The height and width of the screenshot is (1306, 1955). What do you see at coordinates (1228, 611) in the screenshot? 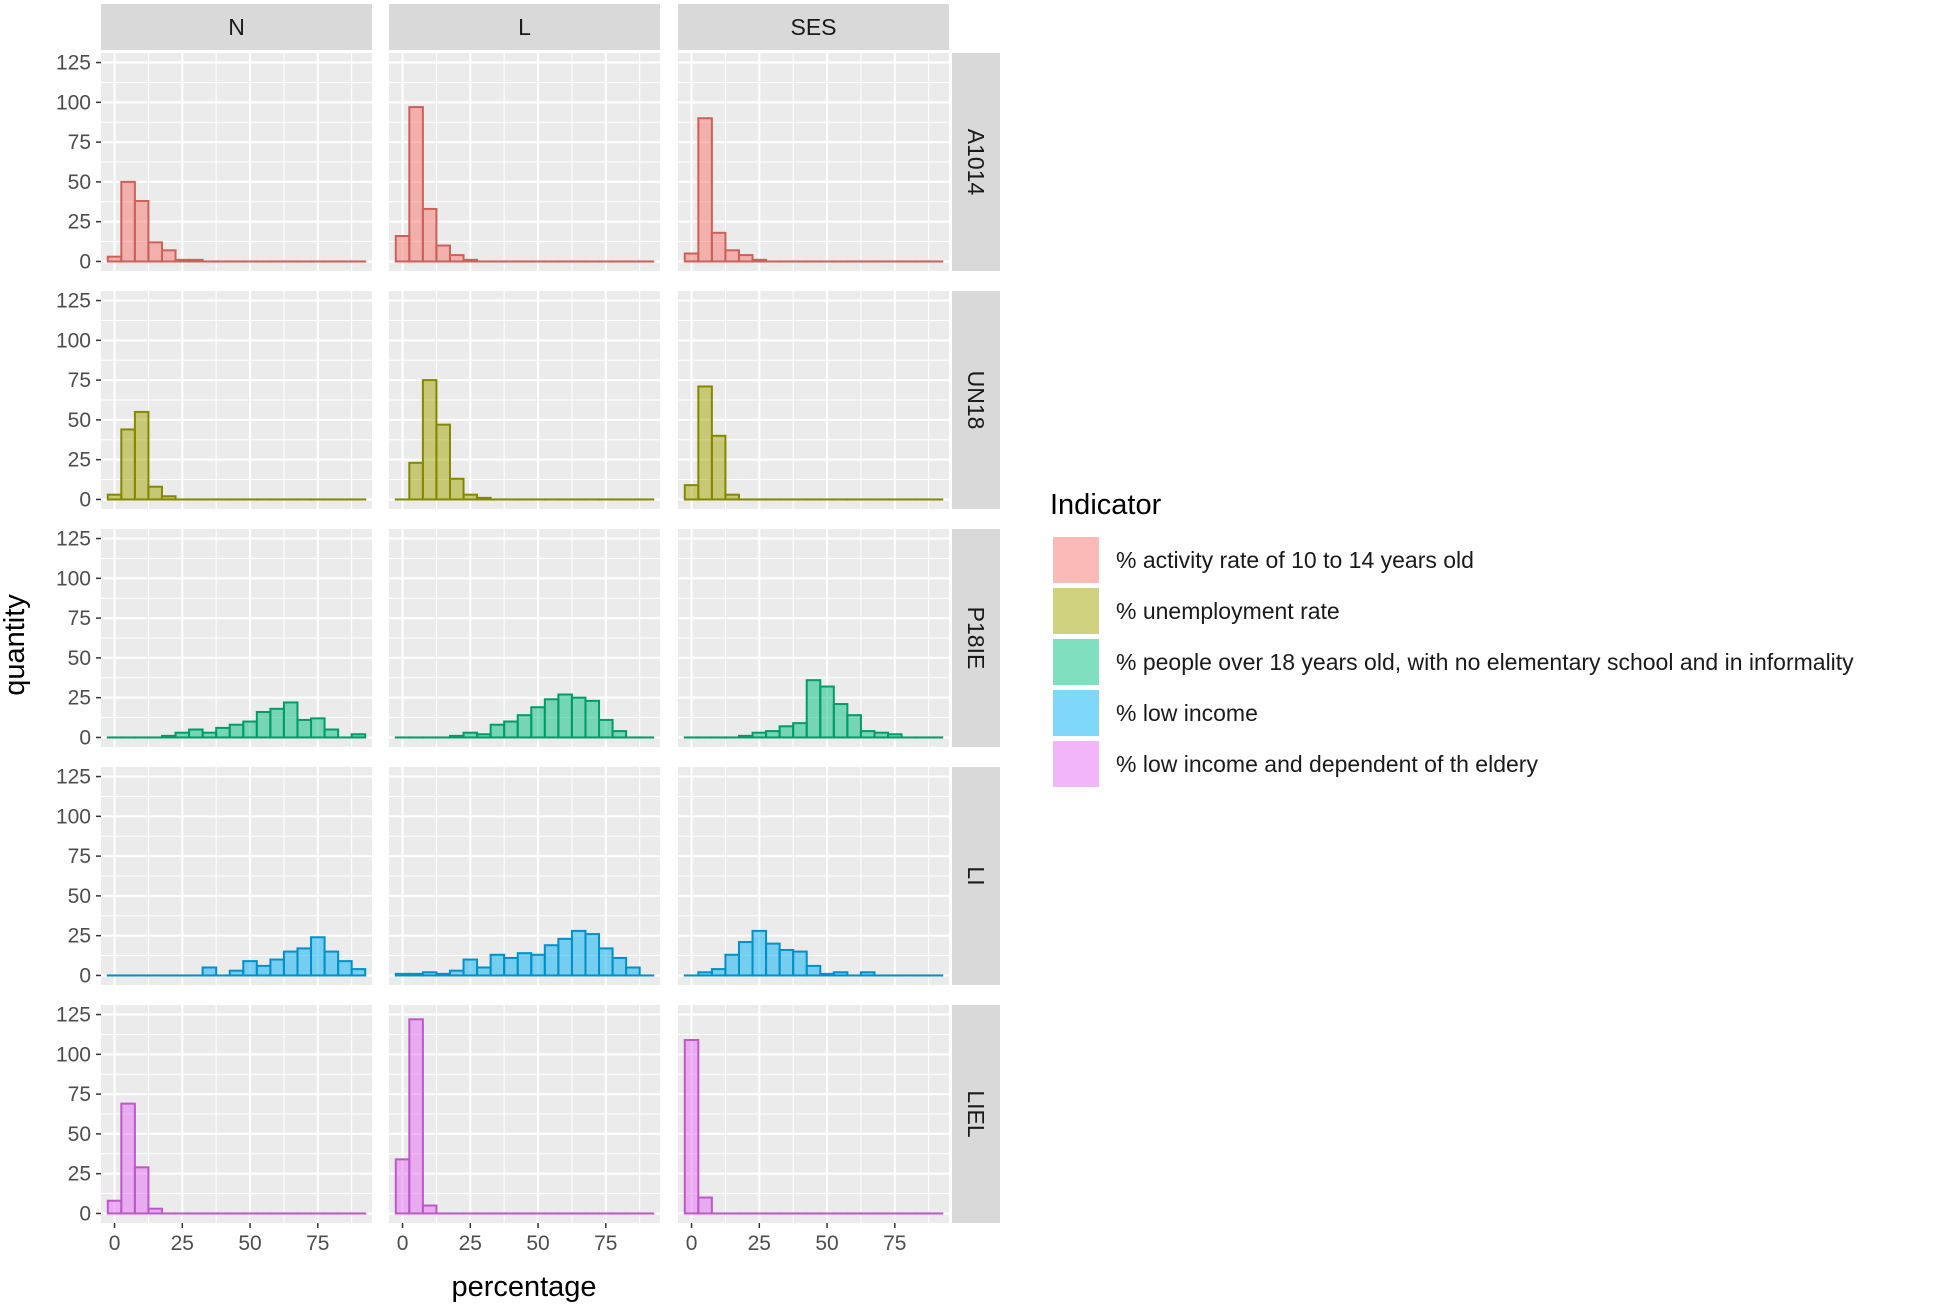
I see `legend-label: % unemployment rate` at bounding box center [1228, 611].